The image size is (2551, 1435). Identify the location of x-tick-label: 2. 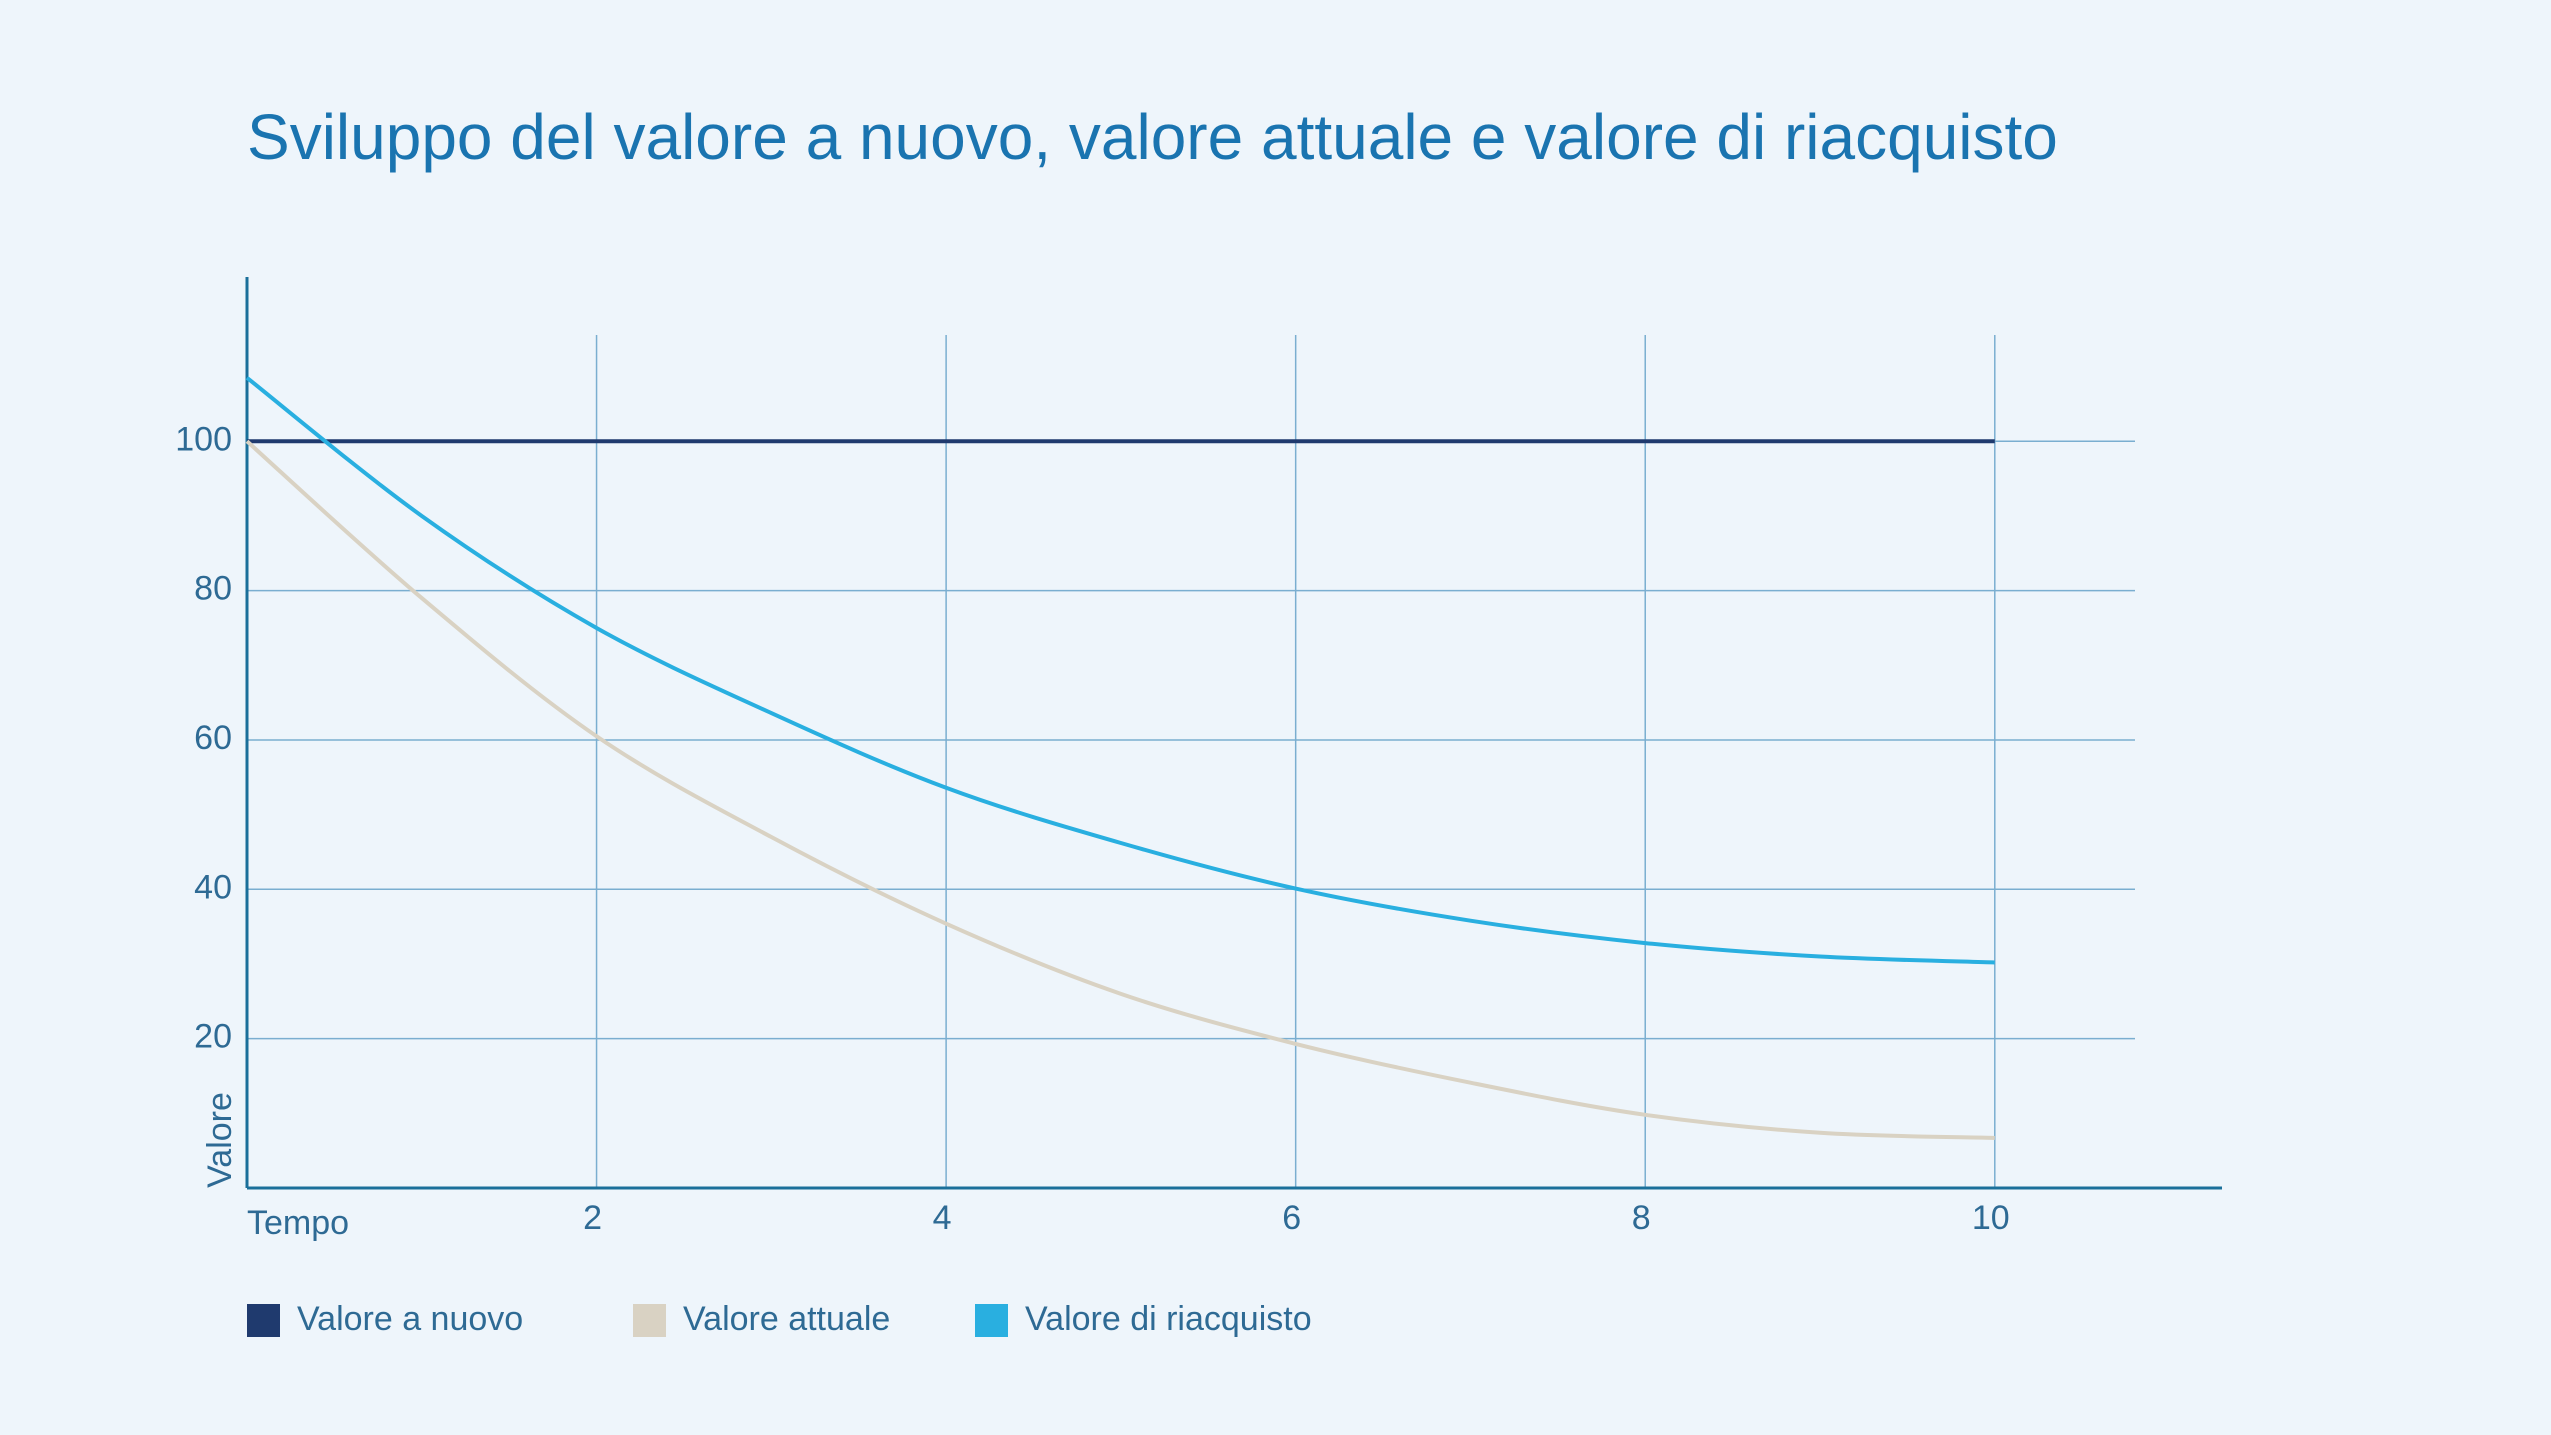
(592, 1218).